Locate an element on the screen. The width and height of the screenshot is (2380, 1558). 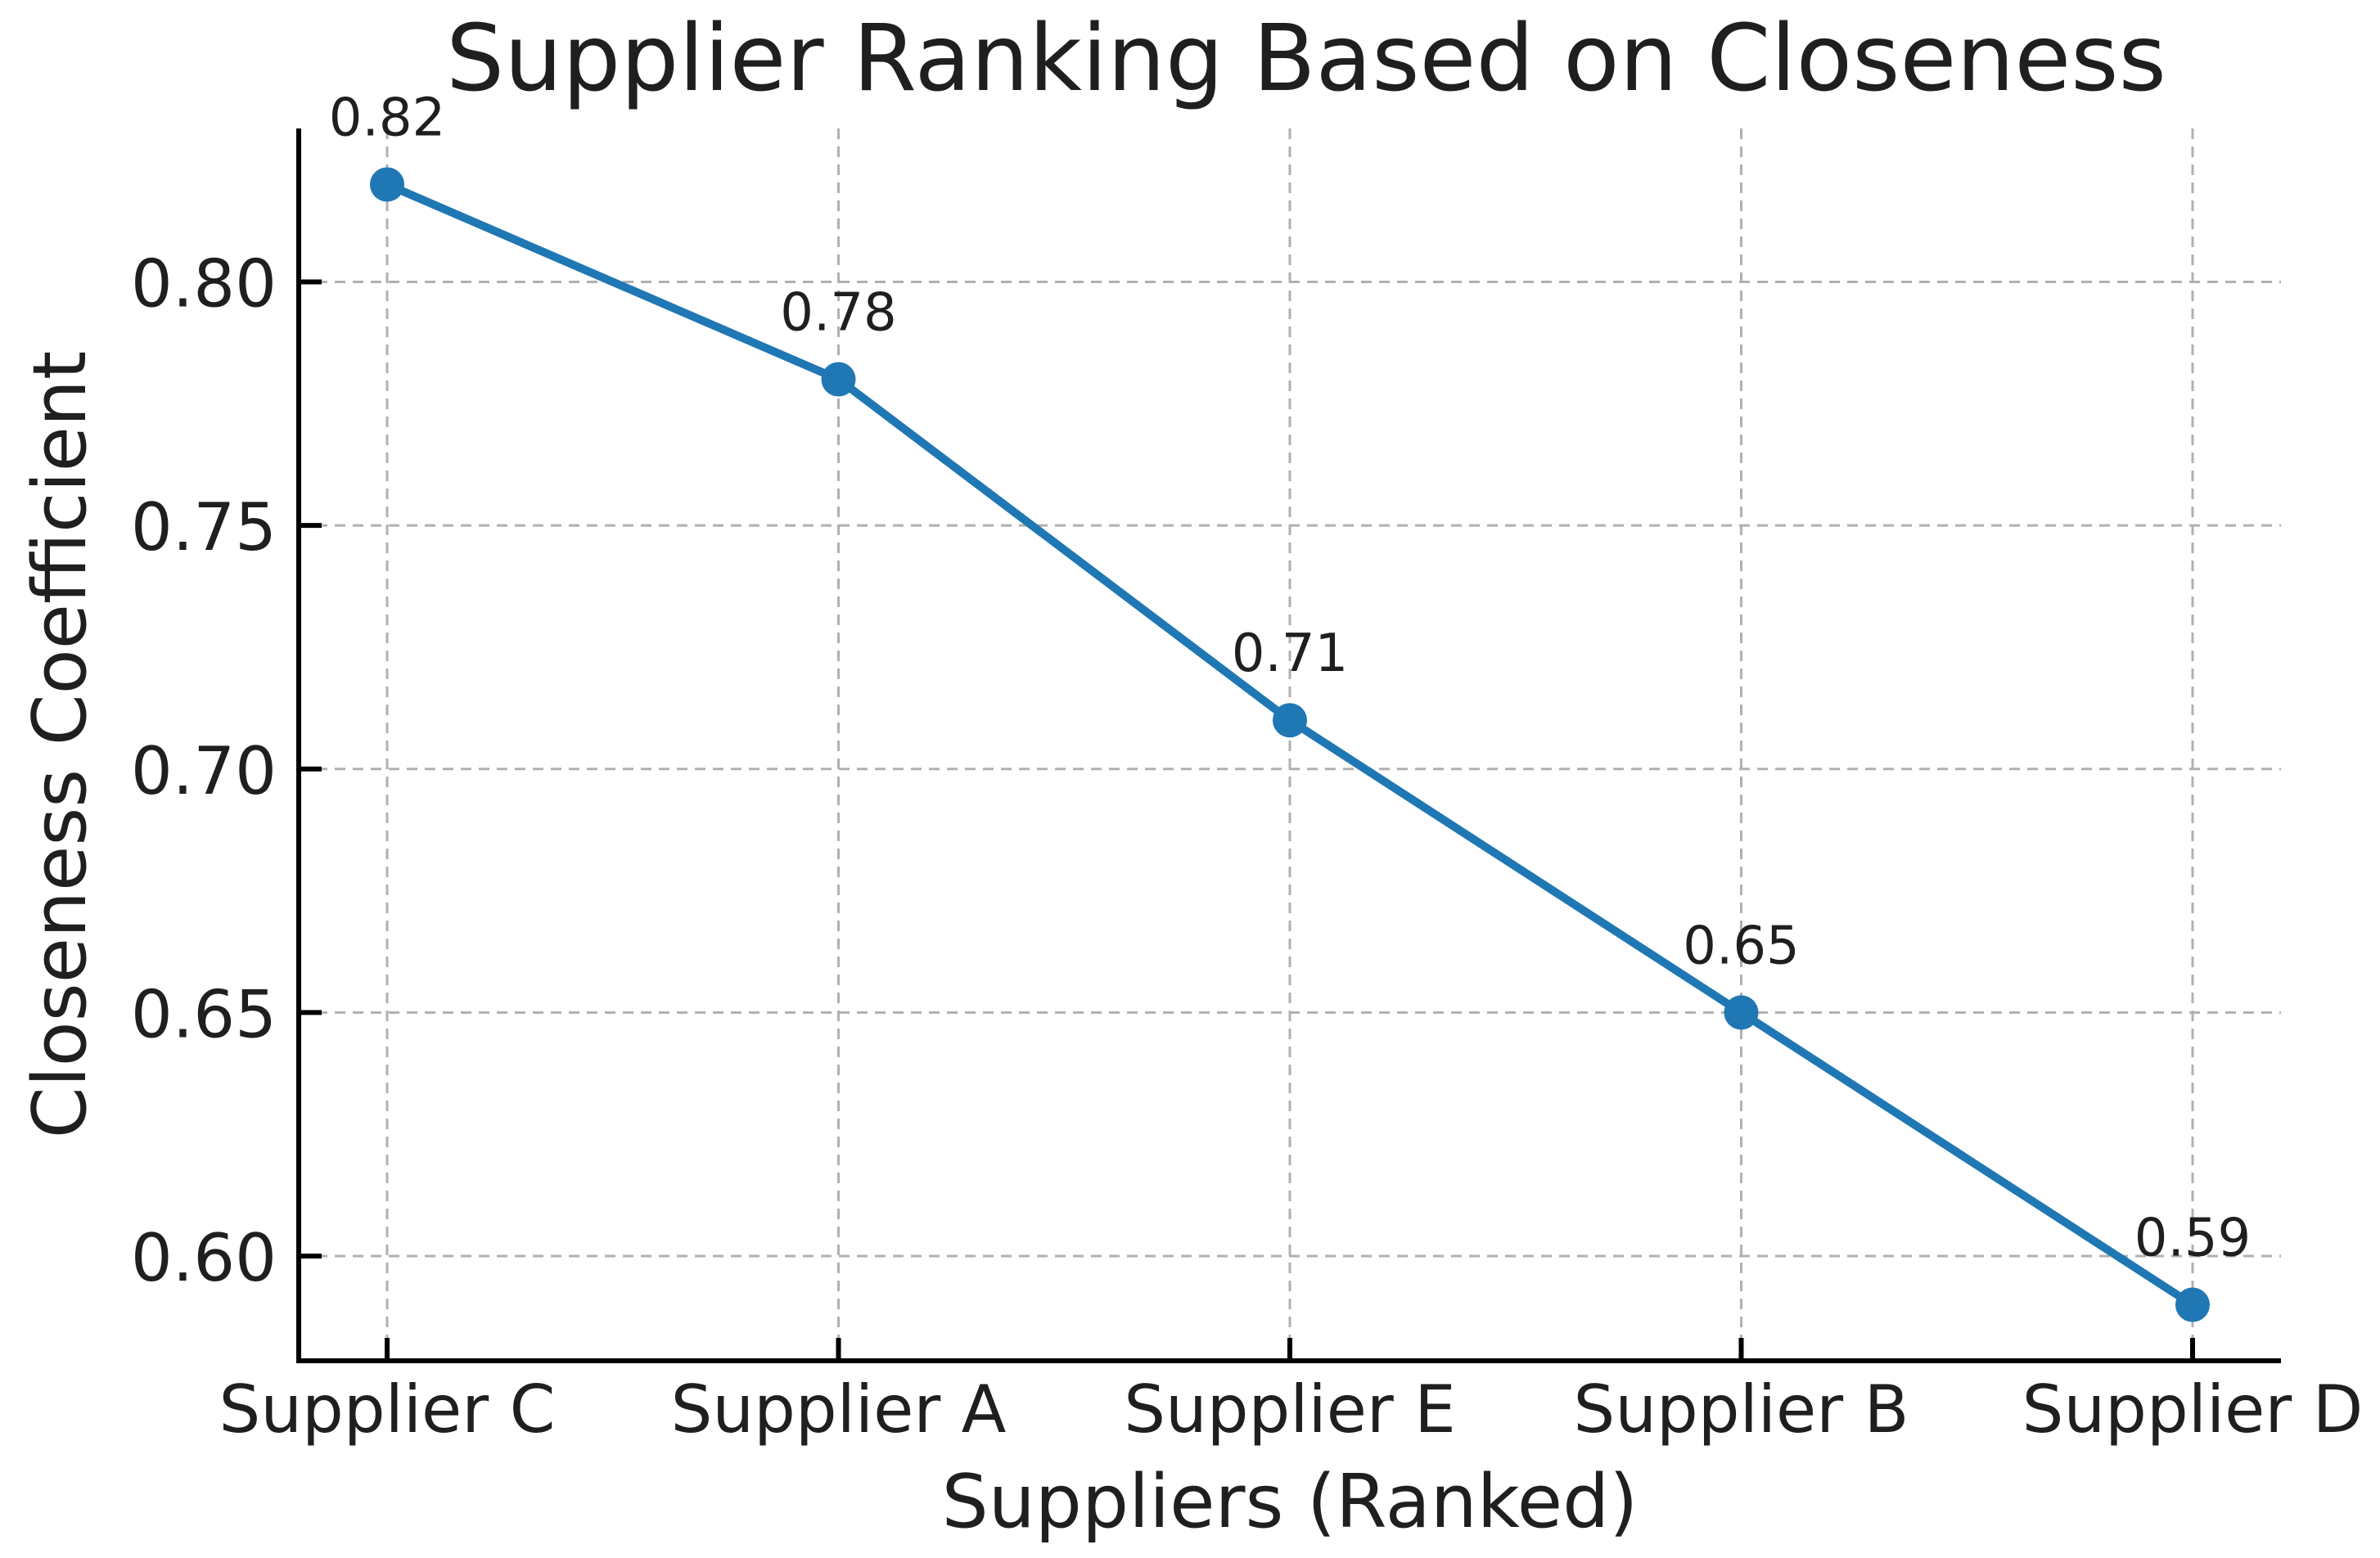
x-tick-label: Supplier C is located at coordinates (387, 1409).